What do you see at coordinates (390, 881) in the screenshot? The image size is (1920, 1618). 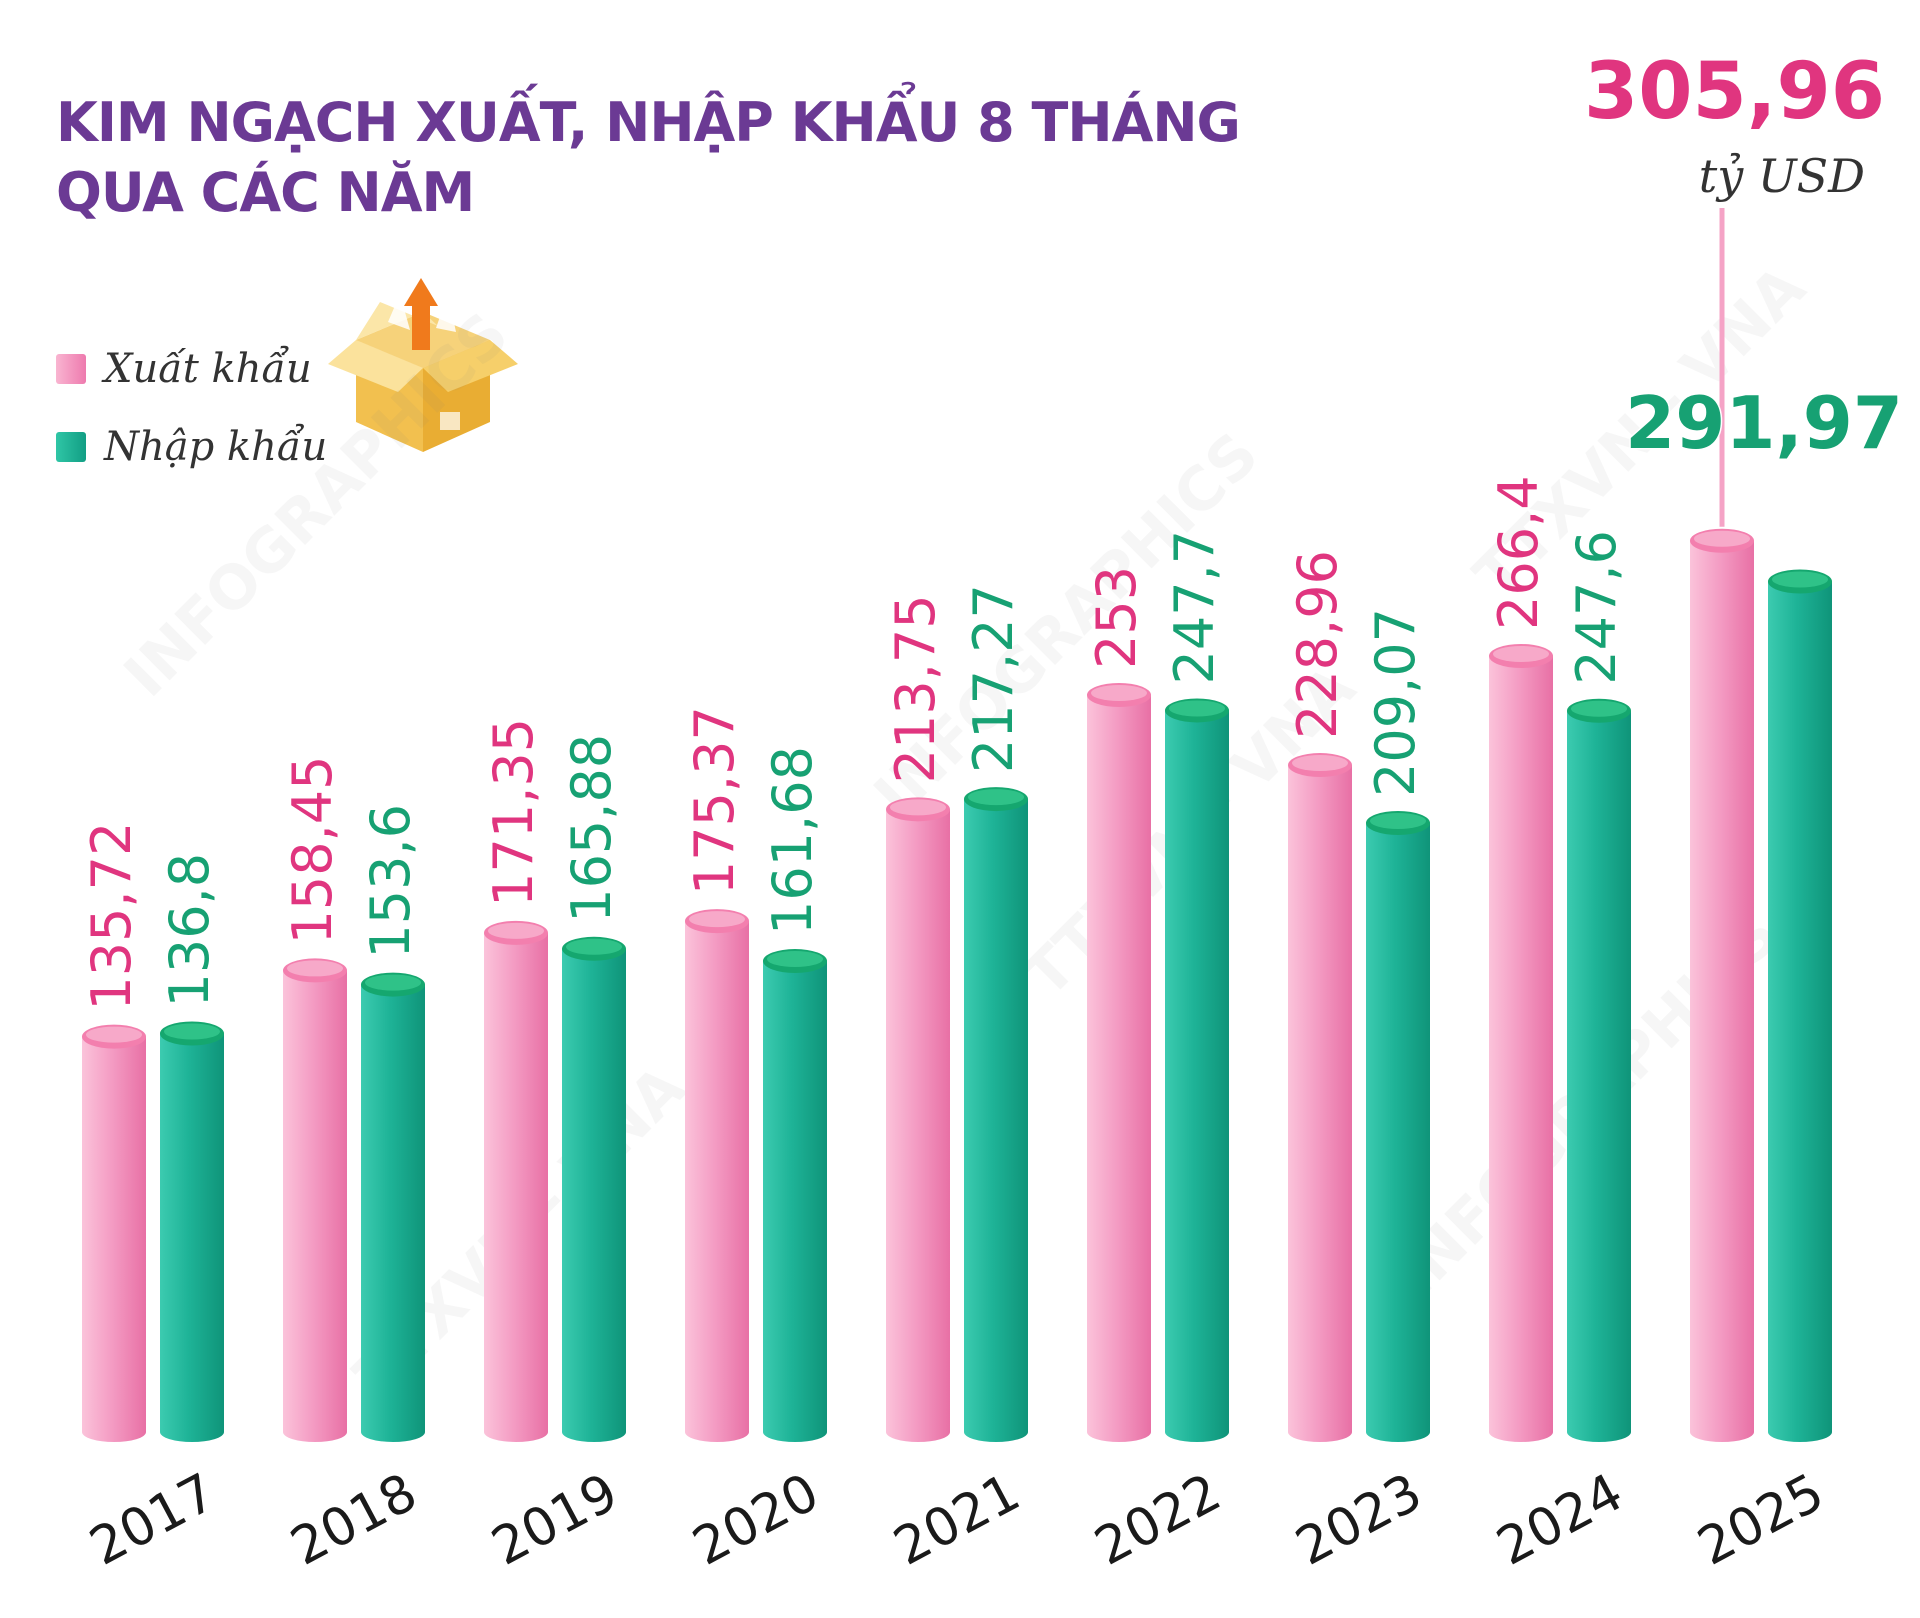 I see `import-value-label-2018: 153,6` at bounding box center [390, 881].